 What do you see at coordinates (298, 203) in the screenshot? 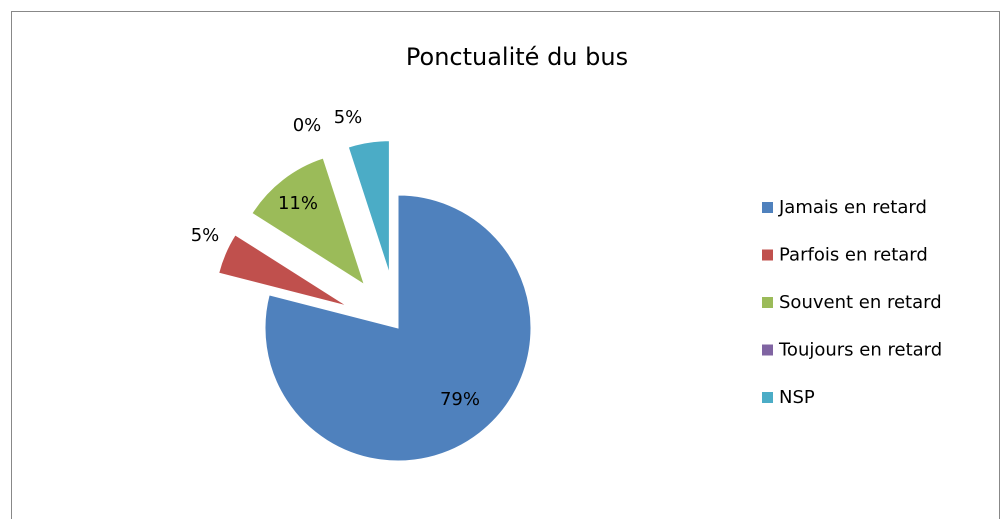
I see `data-label: 11%` at bounding box center [298, 203].